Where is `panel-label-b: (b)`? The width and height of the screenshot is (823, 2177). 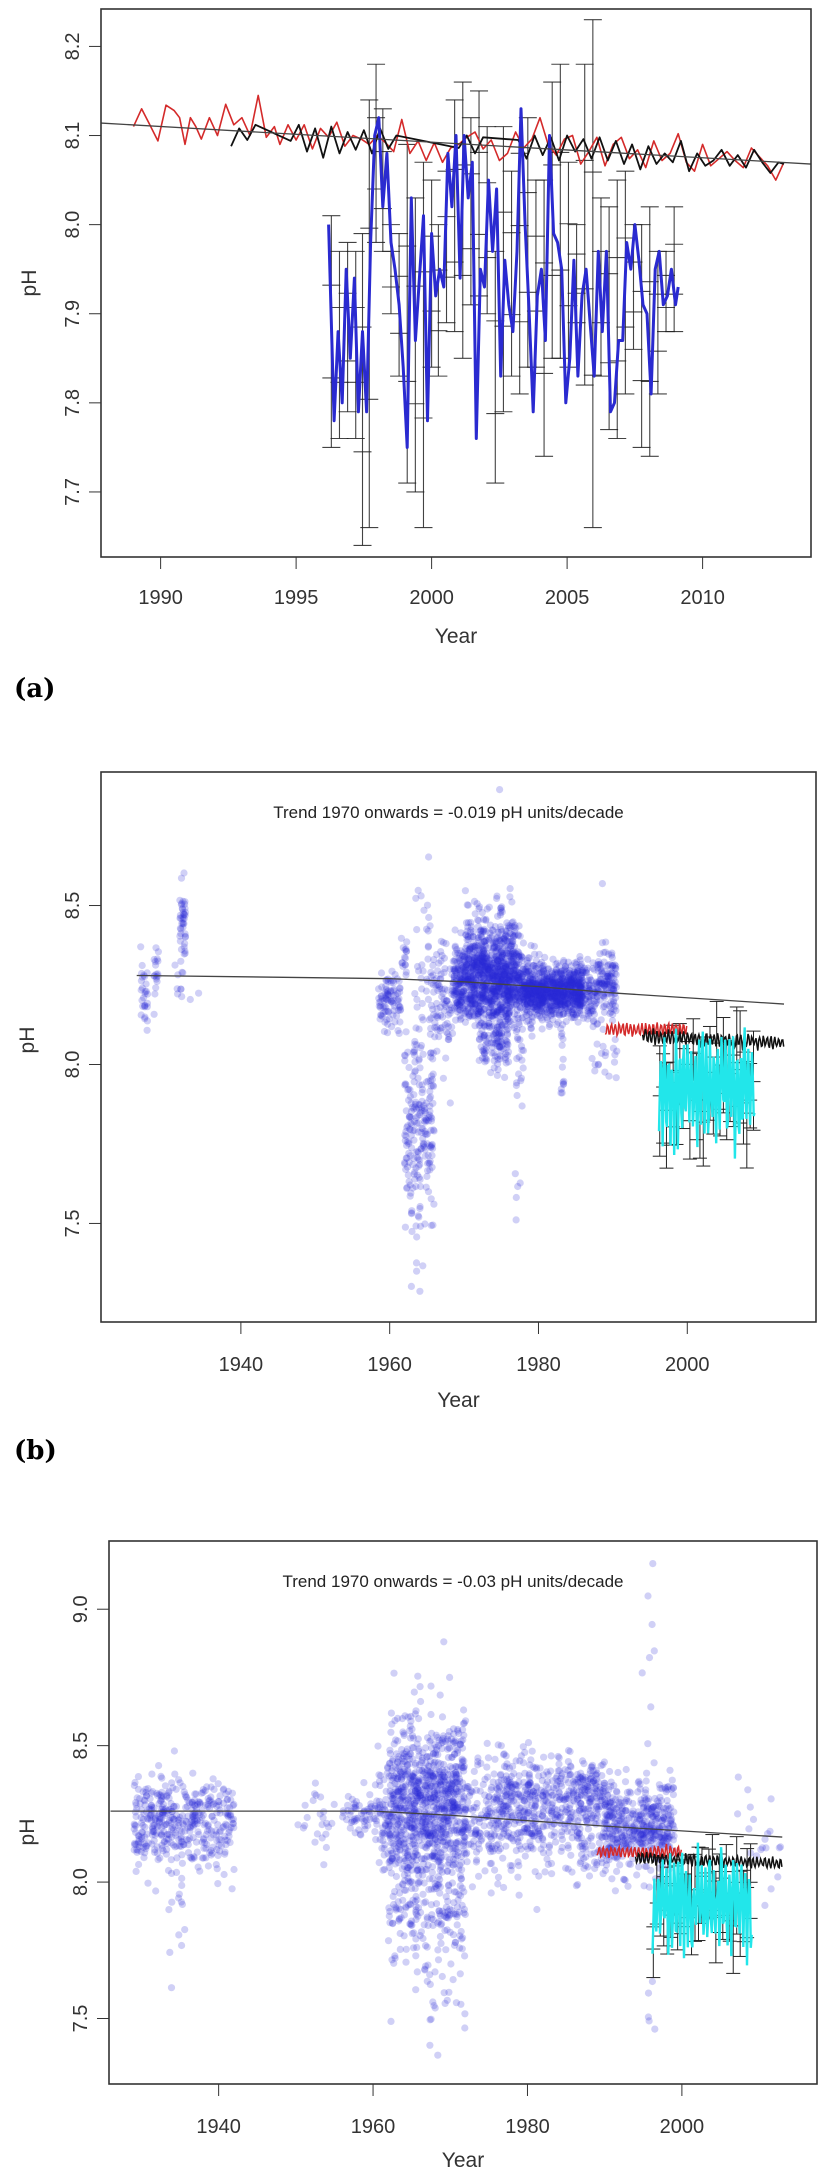 panel-label-b: (b) is located at coordinates (35, 1451).